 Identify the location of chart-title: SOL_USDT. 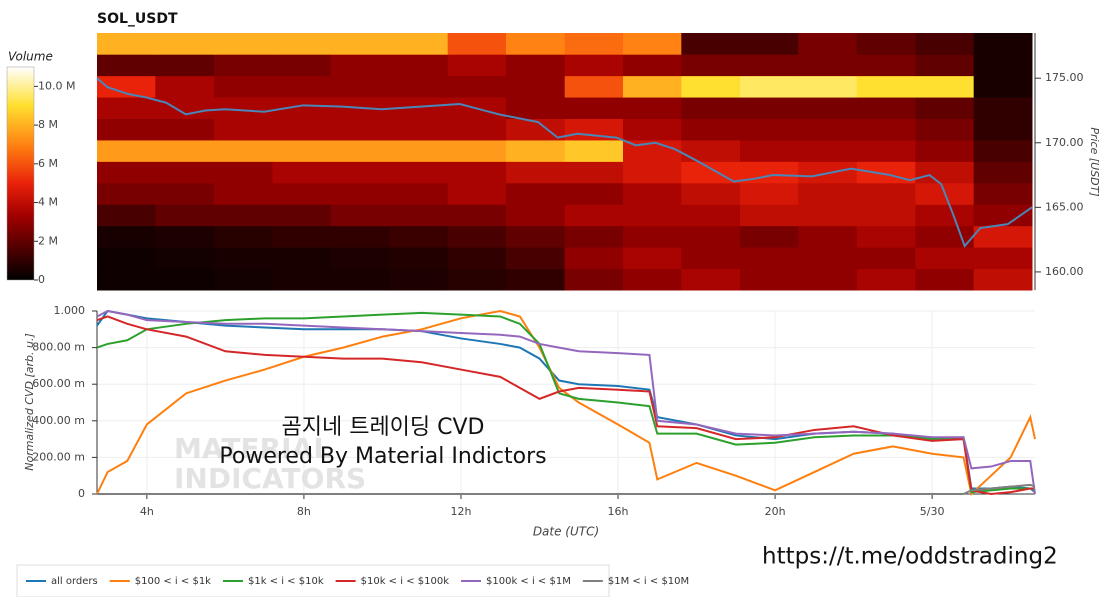
(137, 19).